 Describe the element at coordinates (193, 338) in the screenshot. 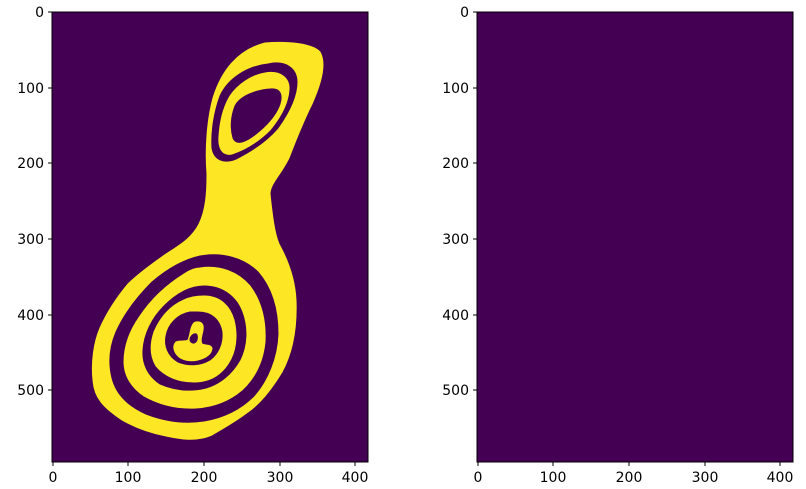

I see `bottom-core-dot` at that location.